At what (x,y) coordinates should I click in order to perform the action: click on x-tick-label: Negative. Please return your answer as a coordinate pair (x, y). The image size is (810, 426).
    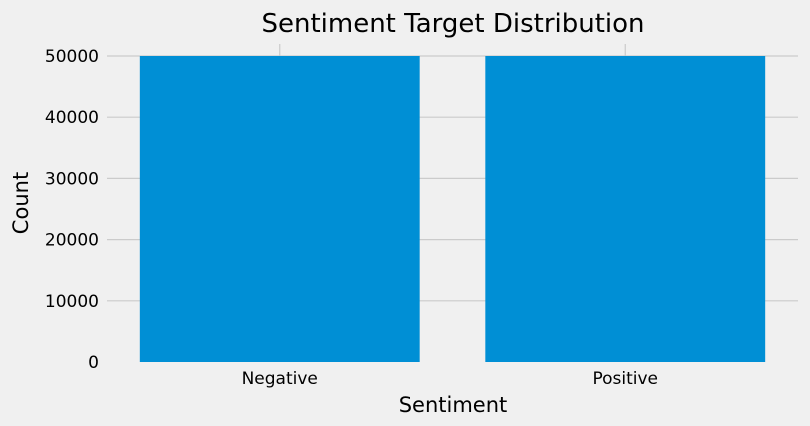
    Looking at the image, I should click on (280, 379).